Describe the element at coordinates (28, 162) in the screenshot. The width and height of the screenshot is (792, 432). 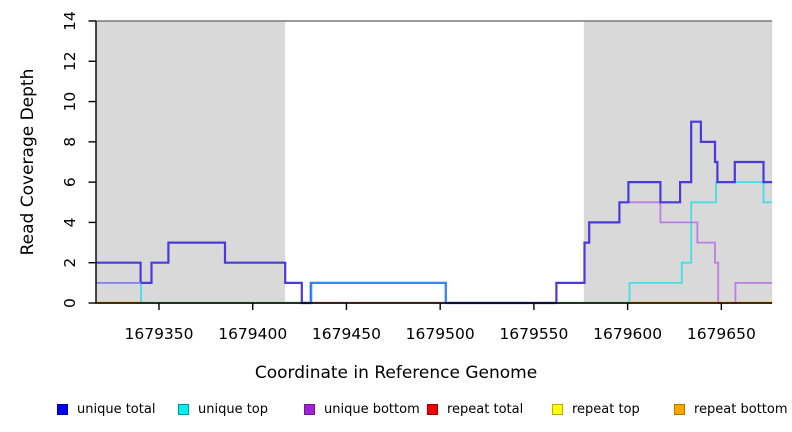
I see `y-axis-title: Read Coverage Depth` at that location.